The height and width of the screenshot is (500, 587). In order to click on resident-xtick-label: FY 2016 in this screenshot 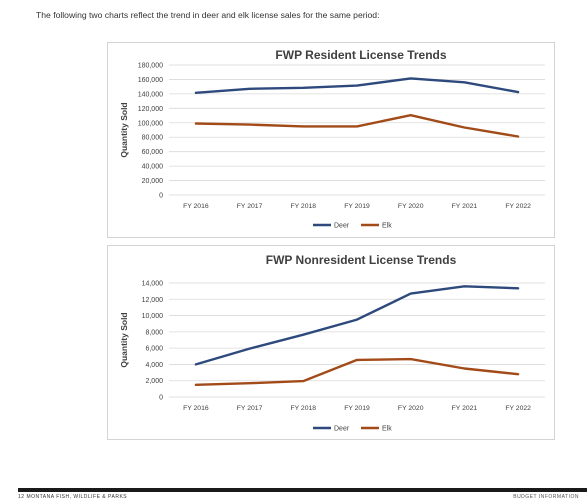, I will do `click(196, 206)`.